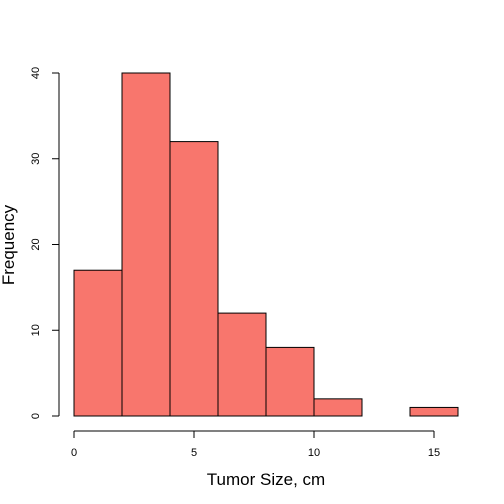 The height and width of the screenshot is (504, 504). I want to click on y-axis: 0 10 20 30 40, so click(45, 243).